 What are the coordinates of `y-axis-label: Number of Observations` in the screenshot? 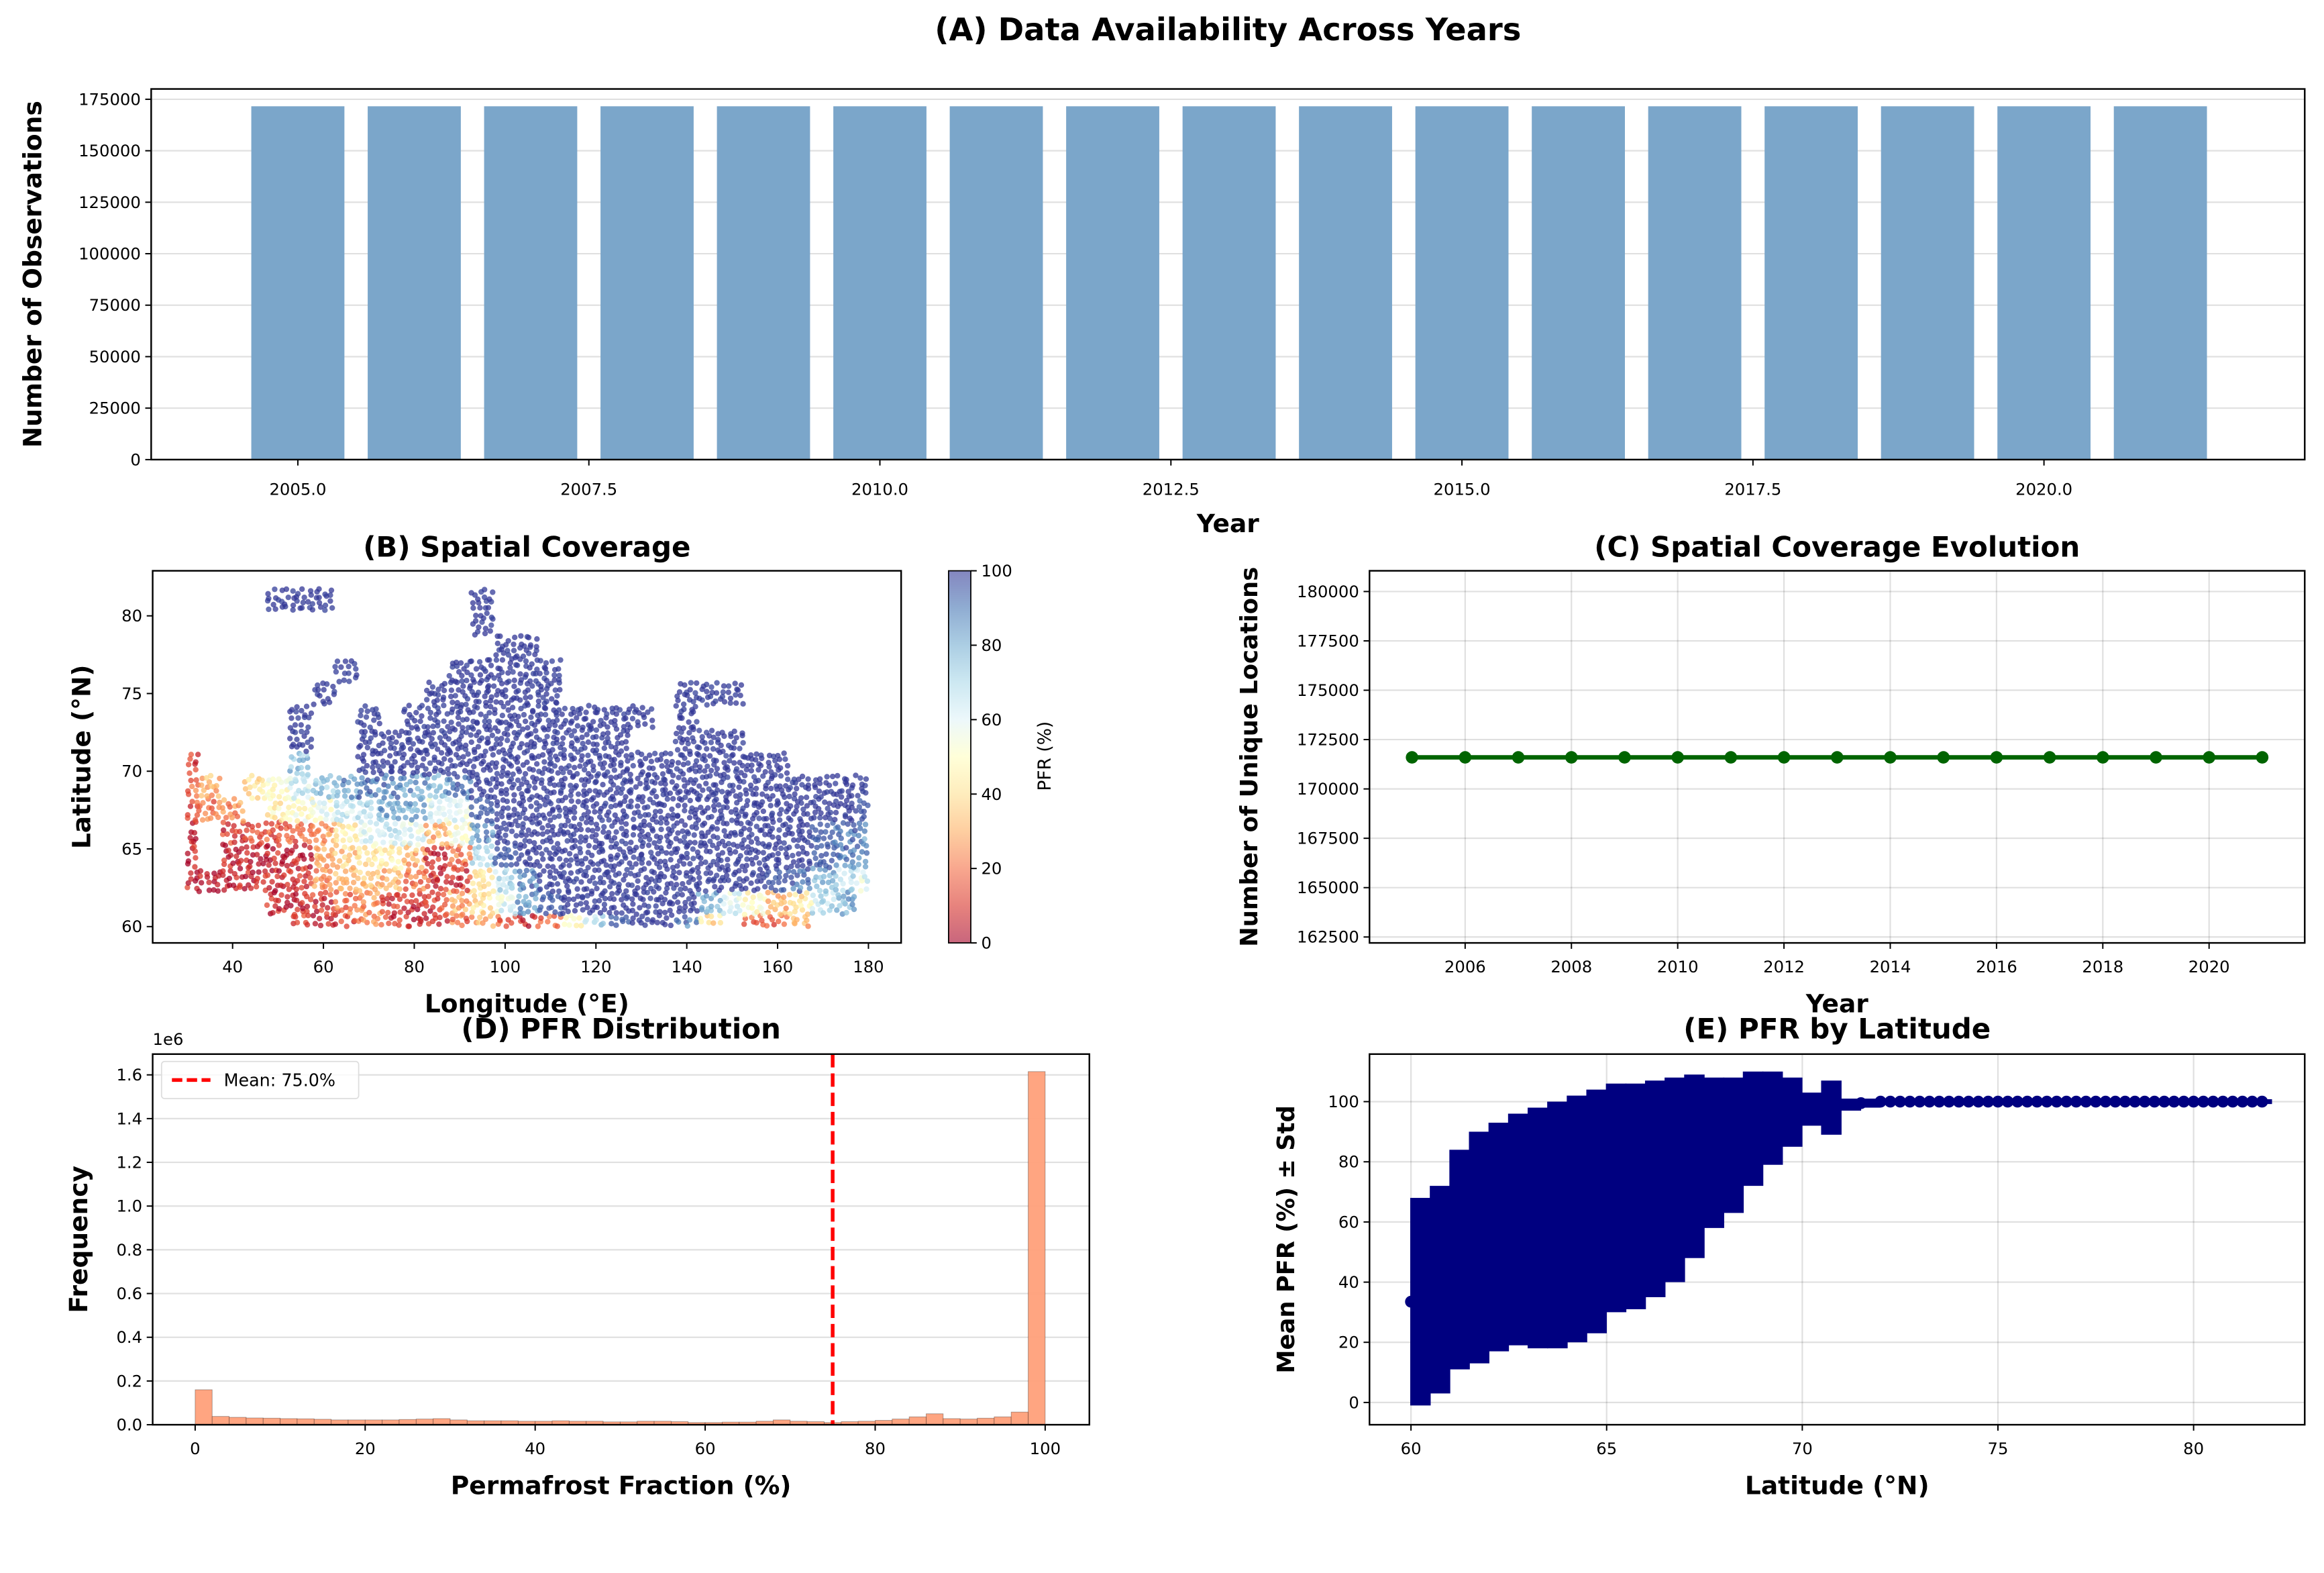 It's located at (33, 274).